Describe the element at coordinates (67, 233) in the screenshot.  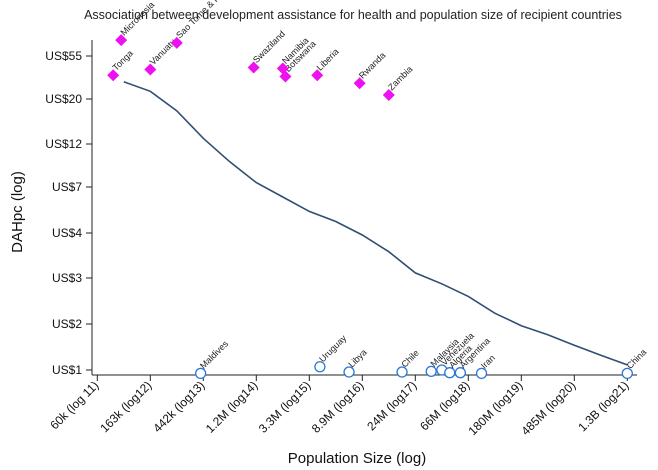
I see `y-tick-label: US$4` at that location.